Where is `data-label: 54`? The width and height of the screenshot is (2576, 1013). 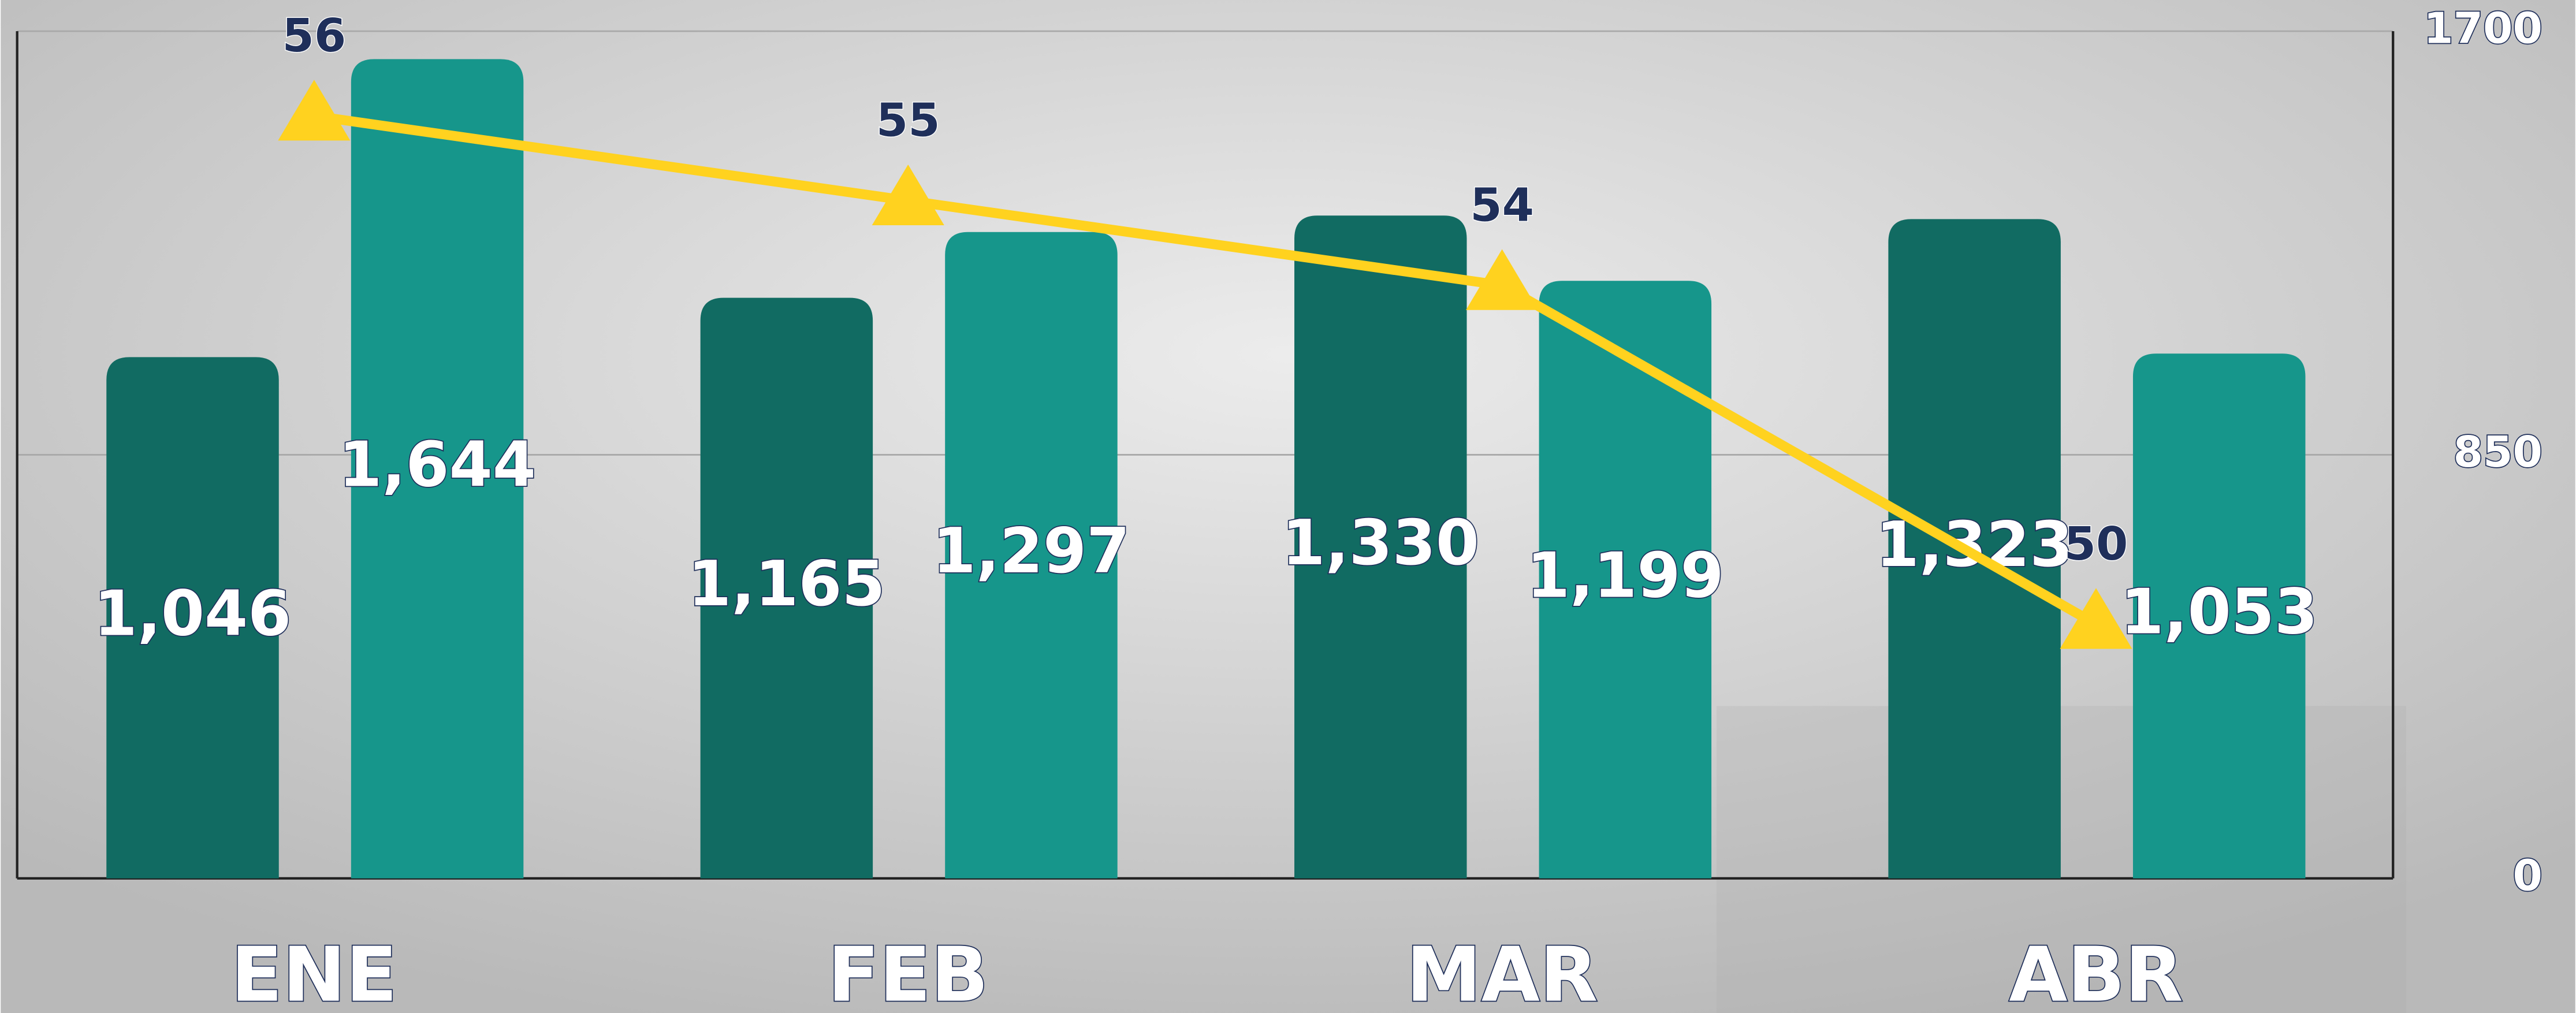
data-label: 54 is located at coordinates (1502, 205).